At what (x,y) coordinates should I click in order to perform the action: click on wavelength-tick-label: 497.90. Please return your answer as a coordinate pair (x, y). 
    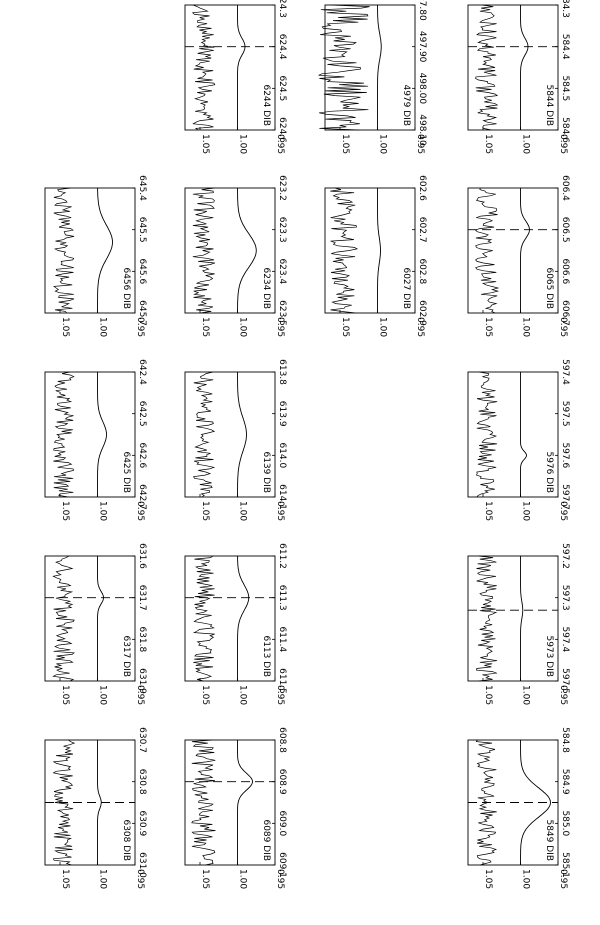
    Looking at the image, I should click on (422, 47).